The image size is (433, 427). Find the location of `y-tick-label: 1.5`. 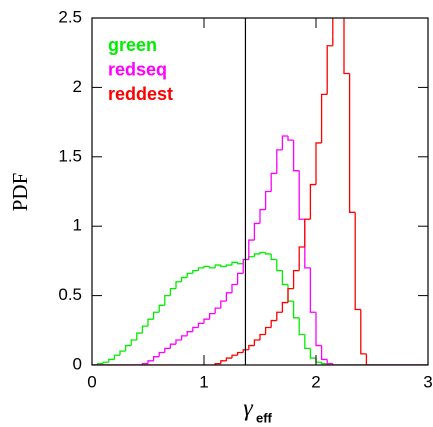

y-tick-label: 1.5 is located at coordinates (70, 155).